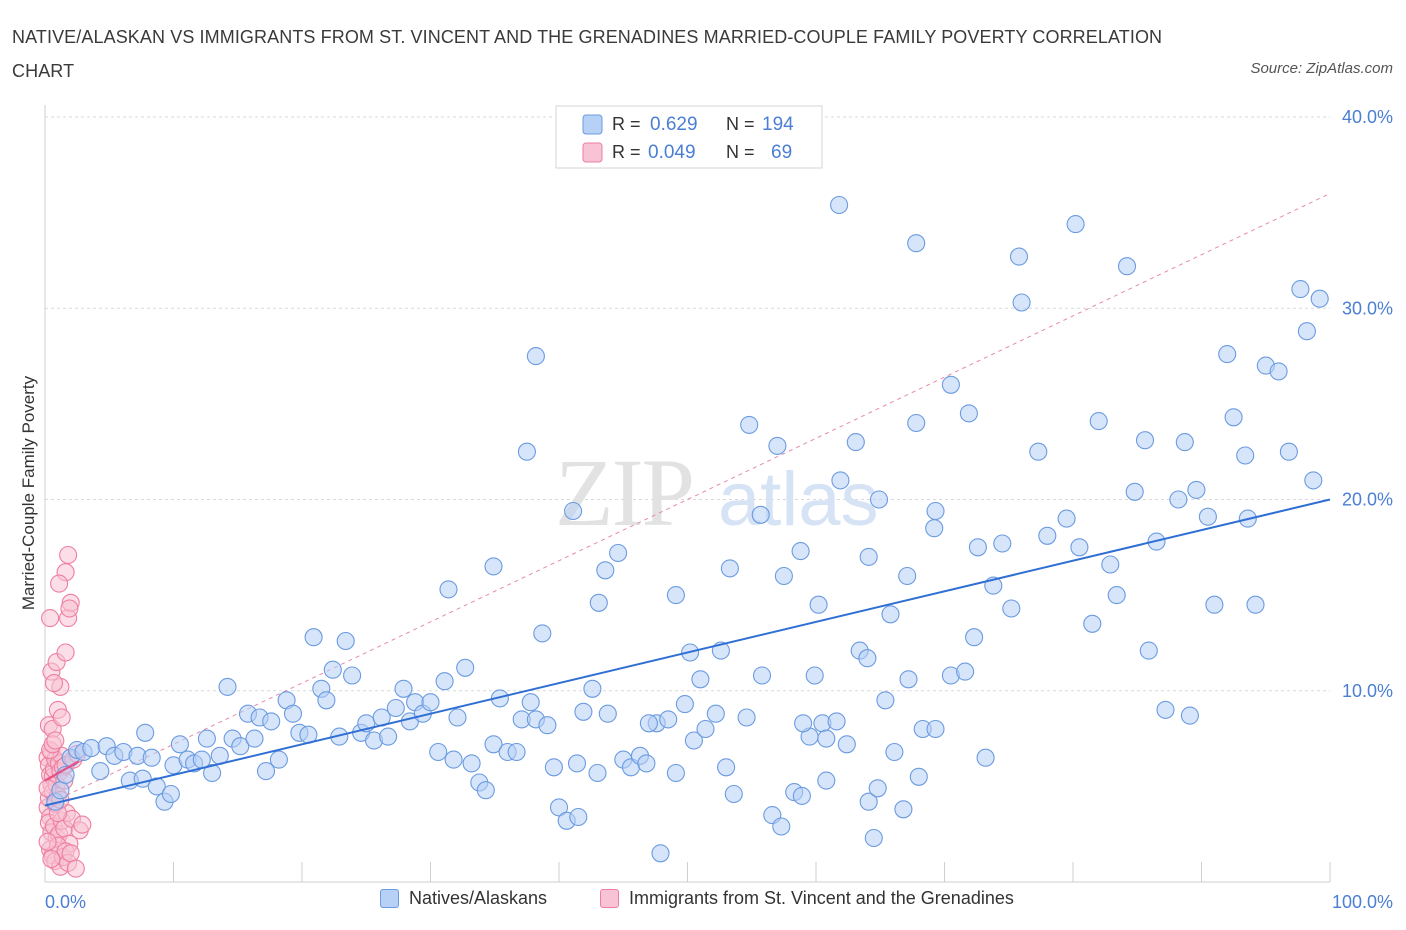  I want to click on immigrant-trend-line, so click(61, 771).